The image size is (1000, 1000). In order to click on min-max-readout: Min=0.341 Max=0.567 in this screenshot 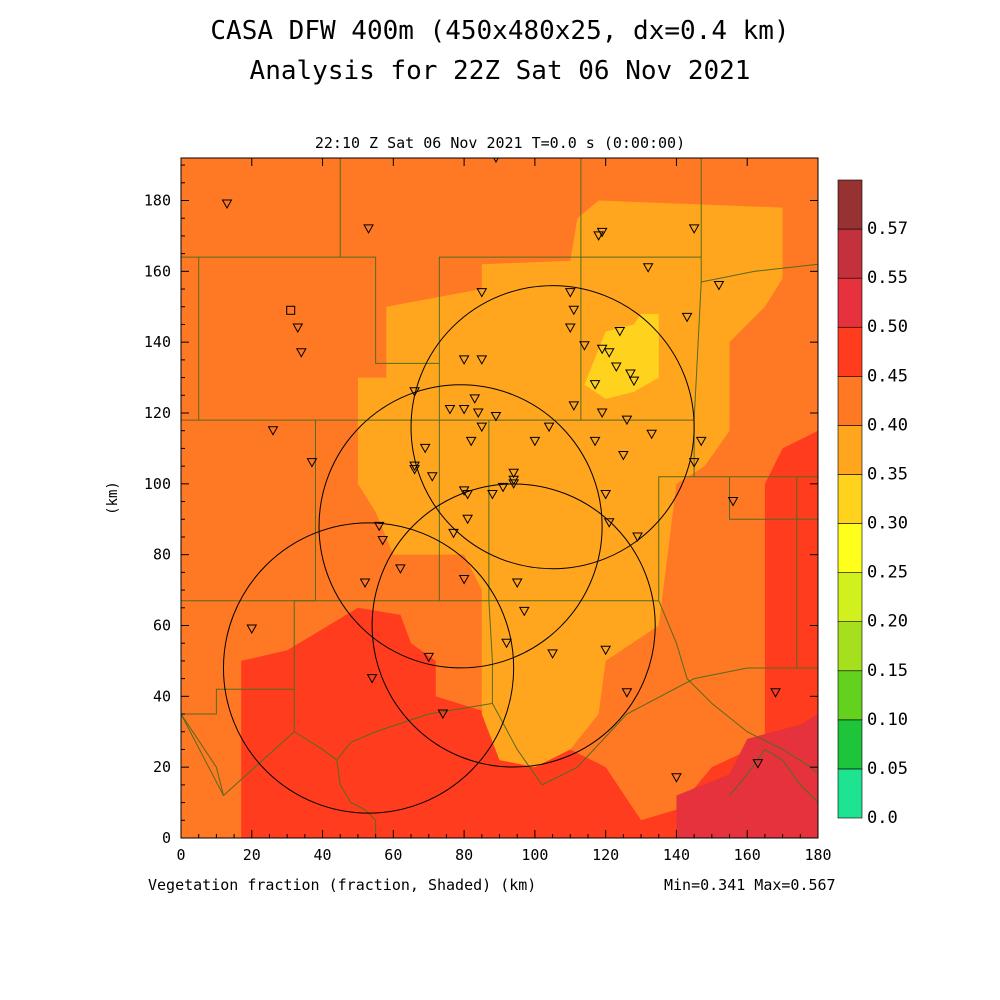, I will do `click(750, 885)`.